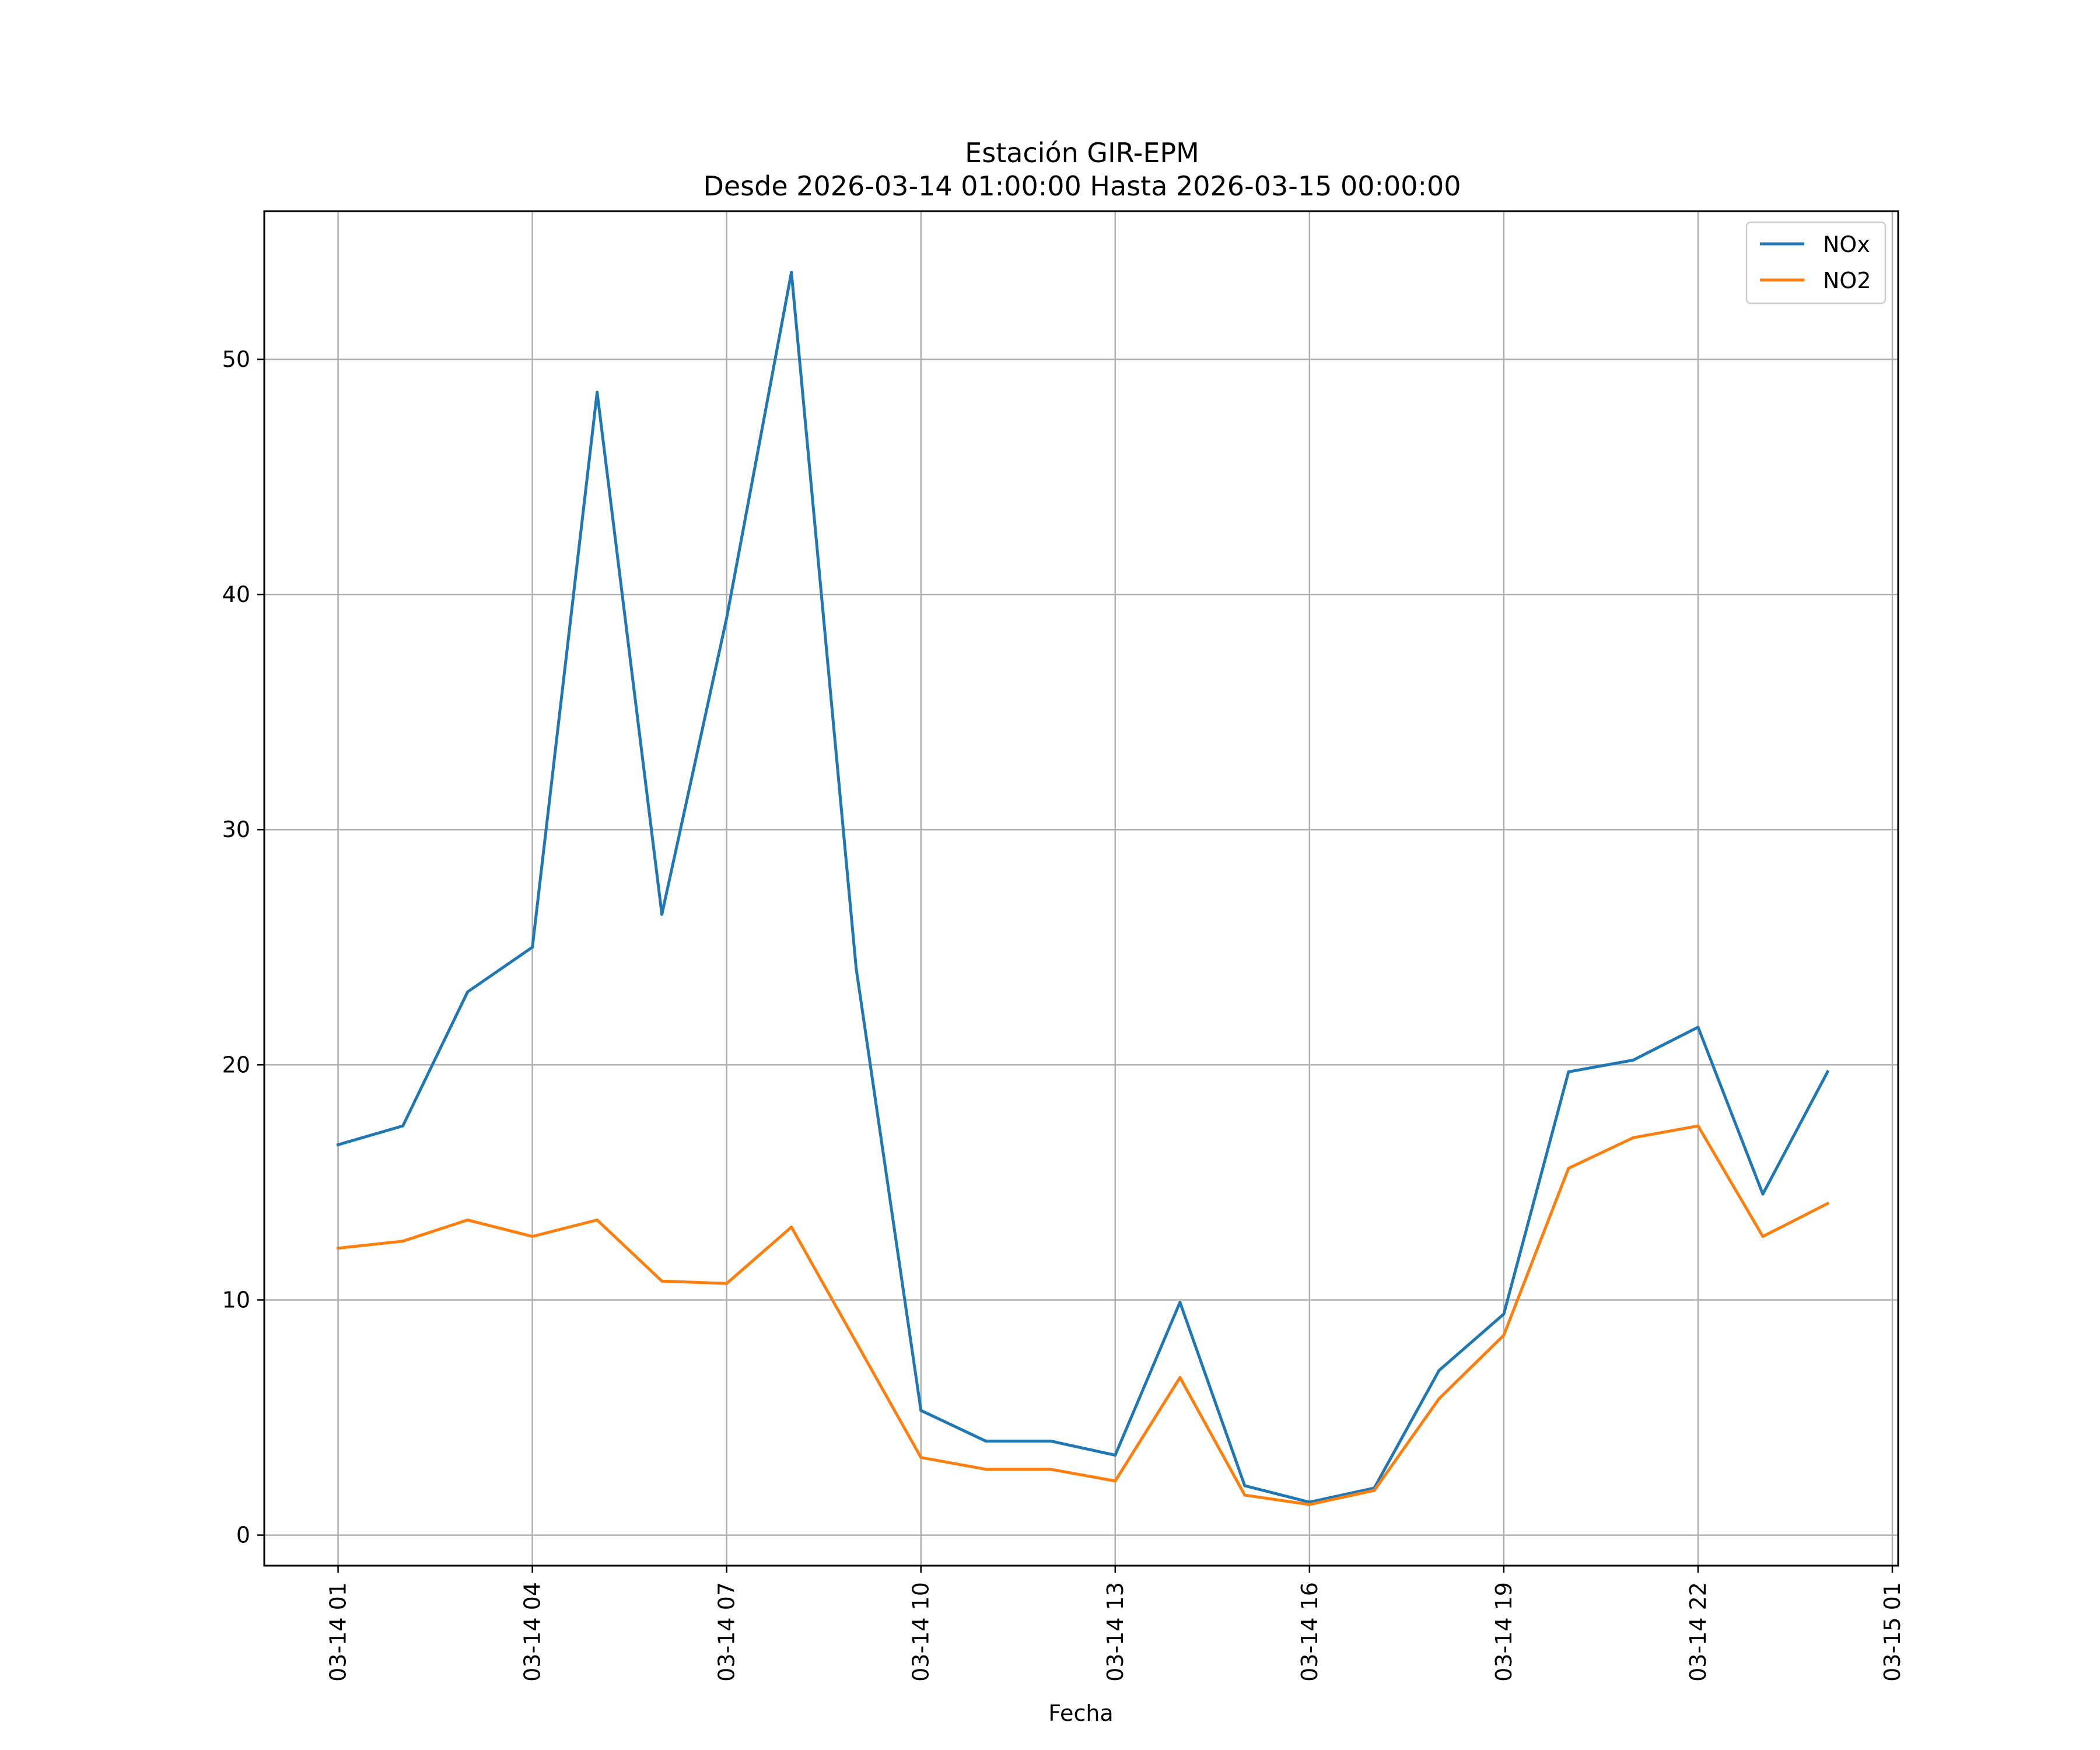 This screenshot has height=1750, width=2100. I want to click on chart-title-line-1: Estación GIR-EPM, so click(1082, 153).